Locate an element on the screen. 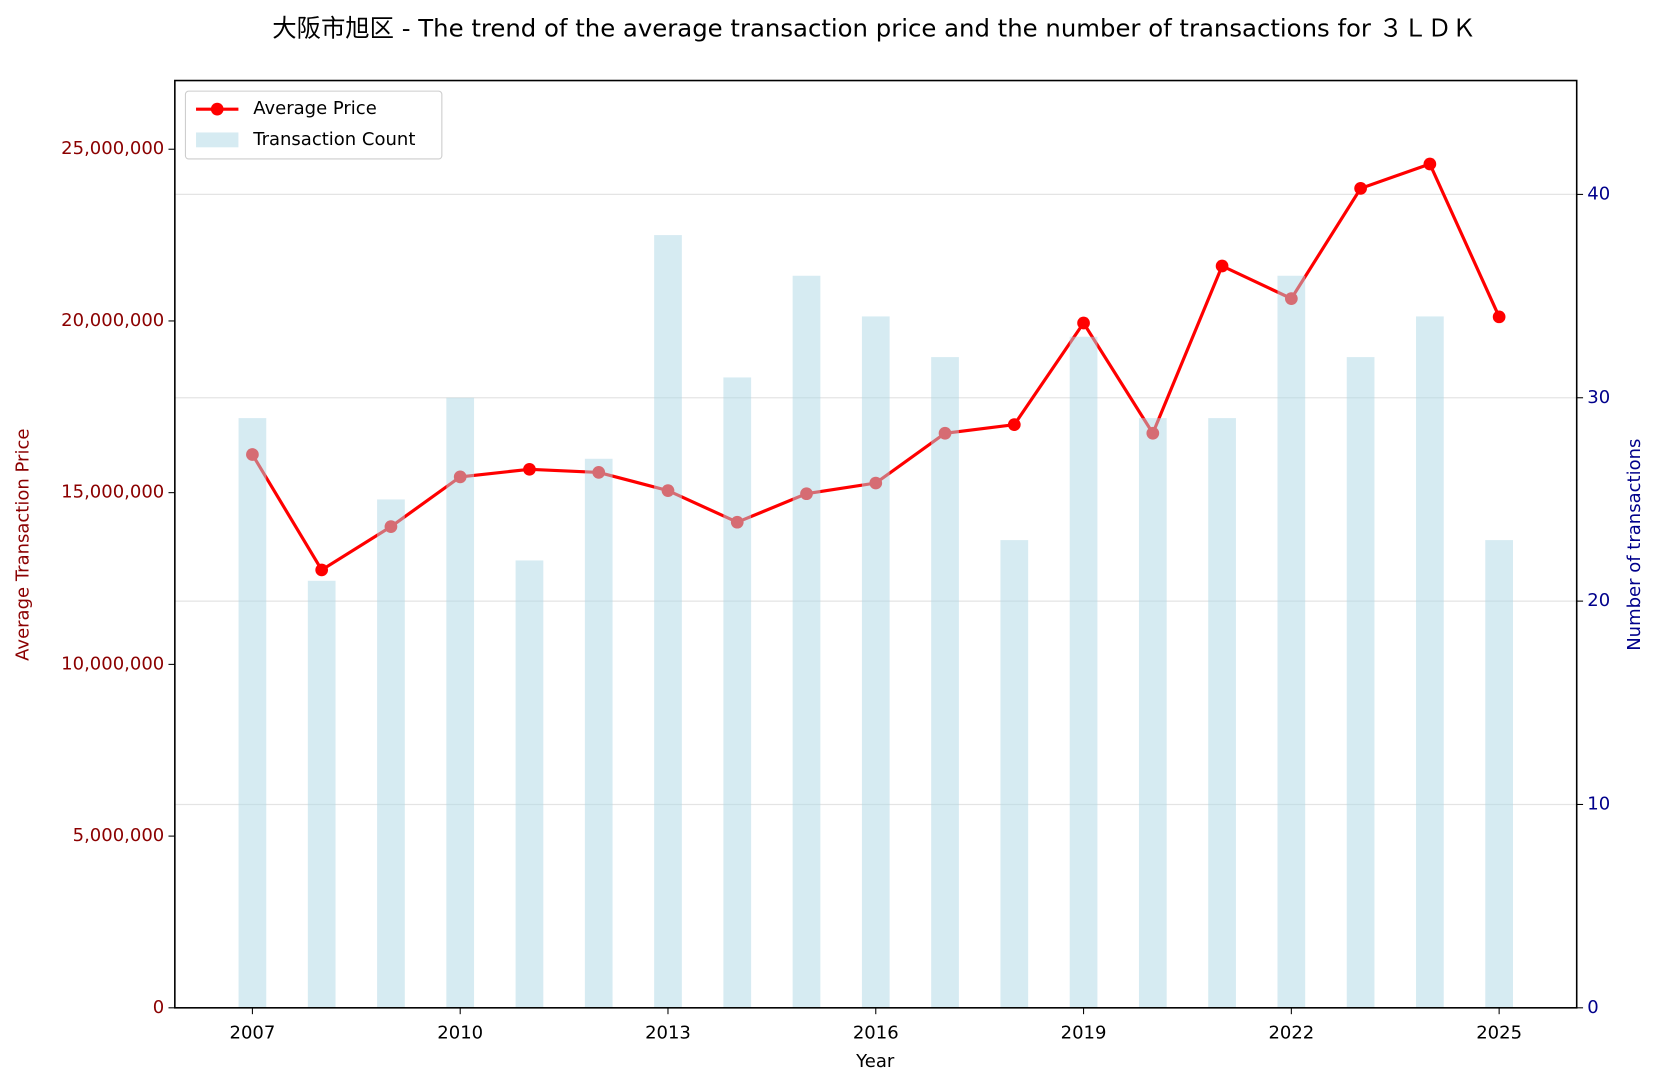 This screenshot has width=1653, height=1082. y2-tick-label: 10 is located at coordinates (1598, 803).